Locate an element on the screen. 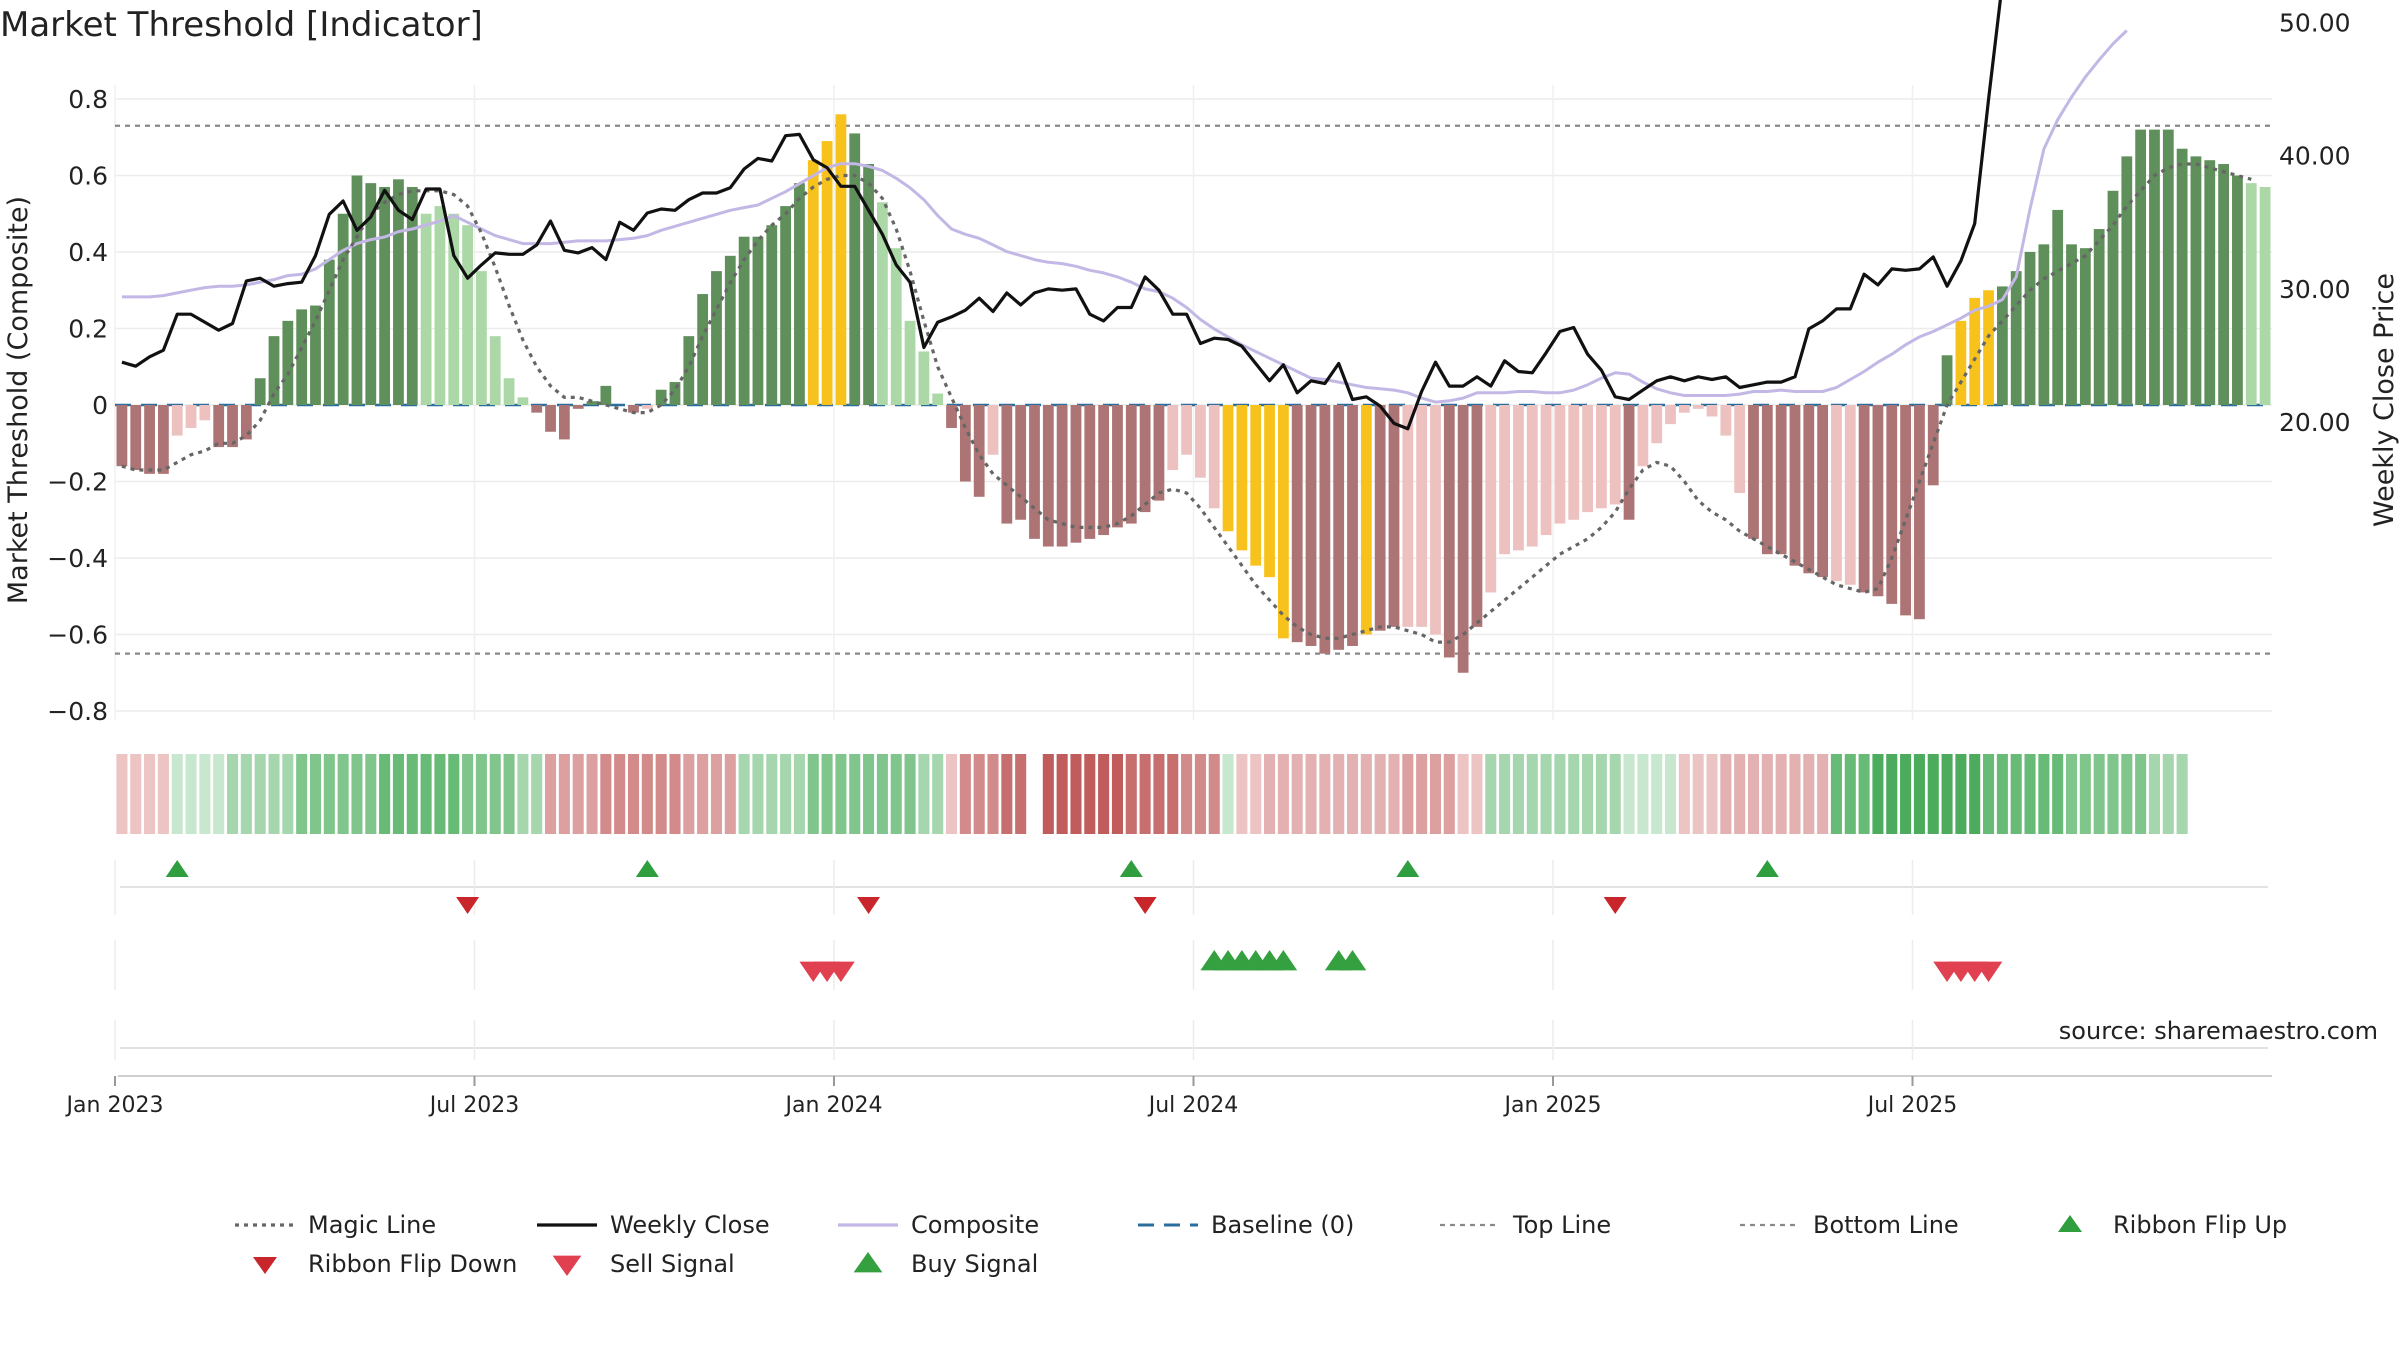 This screenshot has width=2400, height=1350. legend-buy-icon is located at coordinates (868, 1262).